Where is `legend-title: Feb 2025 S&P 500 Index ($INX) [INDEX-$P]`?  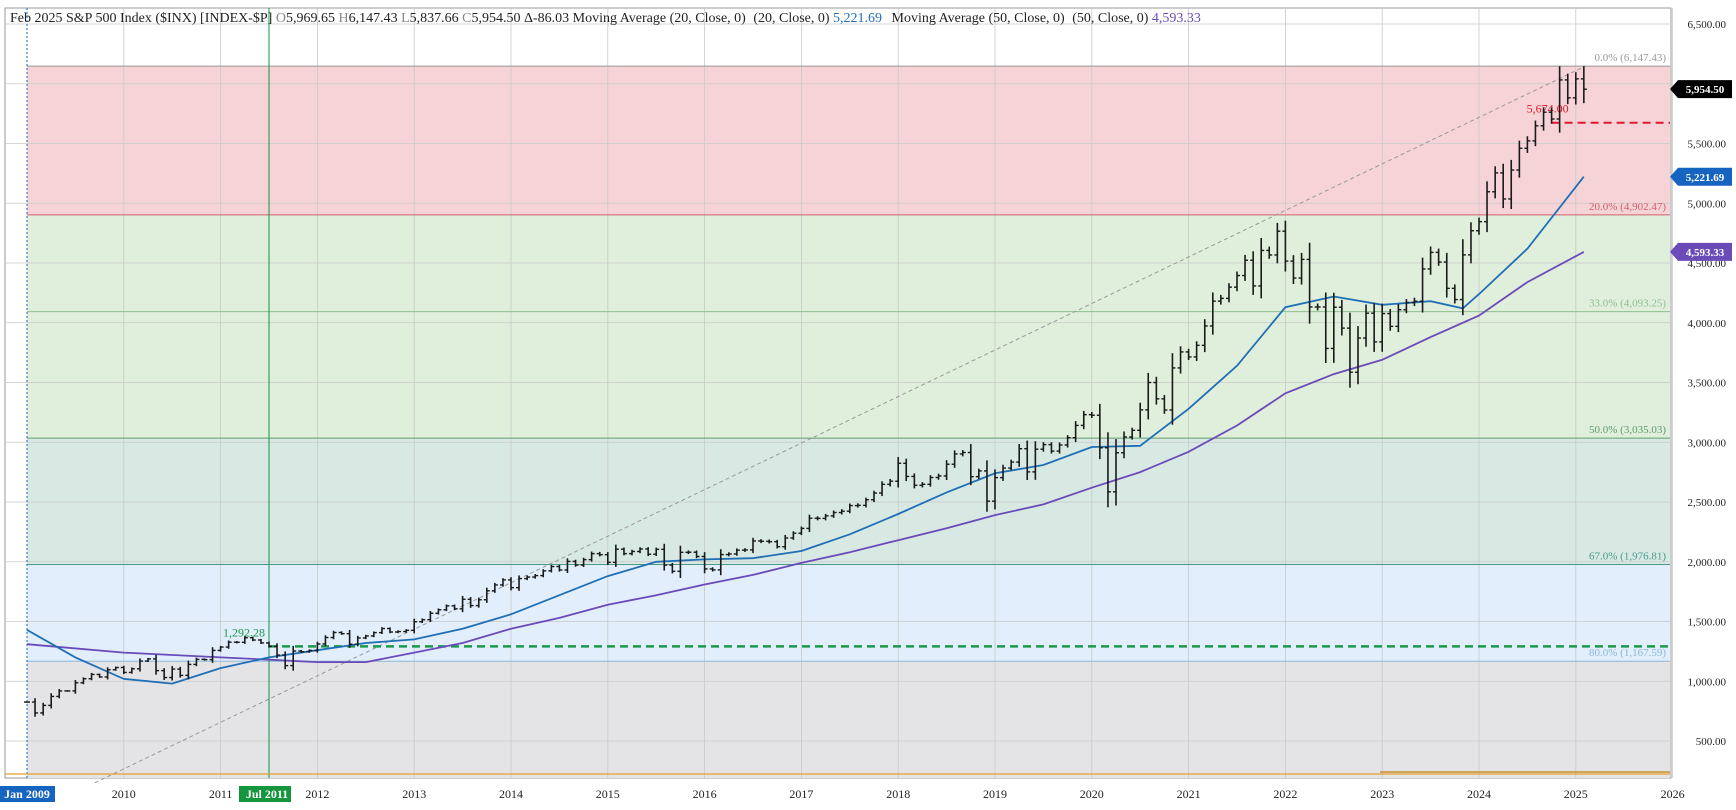
legend-title: Feb 2025 S&P 500 Index ($INX) [INDEX-$P] is located at coordinates (141, 18).